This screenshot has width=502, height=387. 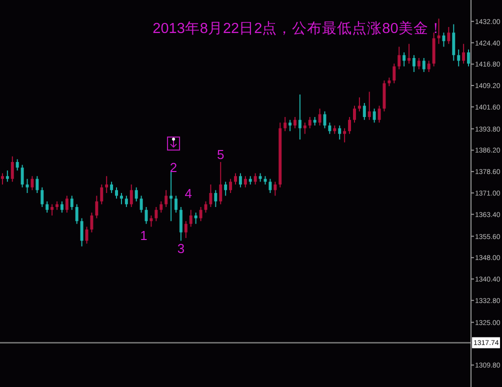 What do you see at coordinates (144, 236) in the screenshot?
I see `annotation: 1` at bounding box center [144, 236].